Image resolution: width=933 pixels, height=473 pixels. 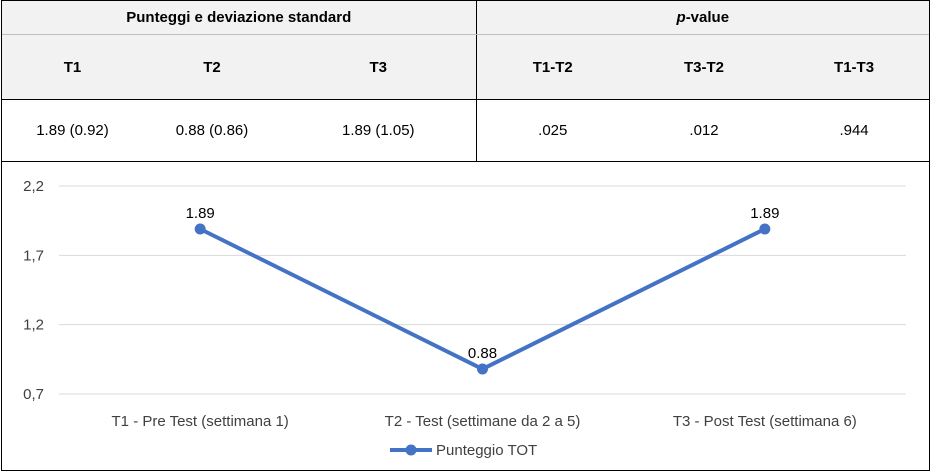 What do you see at coordinates (704, 67) in the screenshot?
I see `col-header-t3-t2: T3-T2` at bounding box center [704, 67].